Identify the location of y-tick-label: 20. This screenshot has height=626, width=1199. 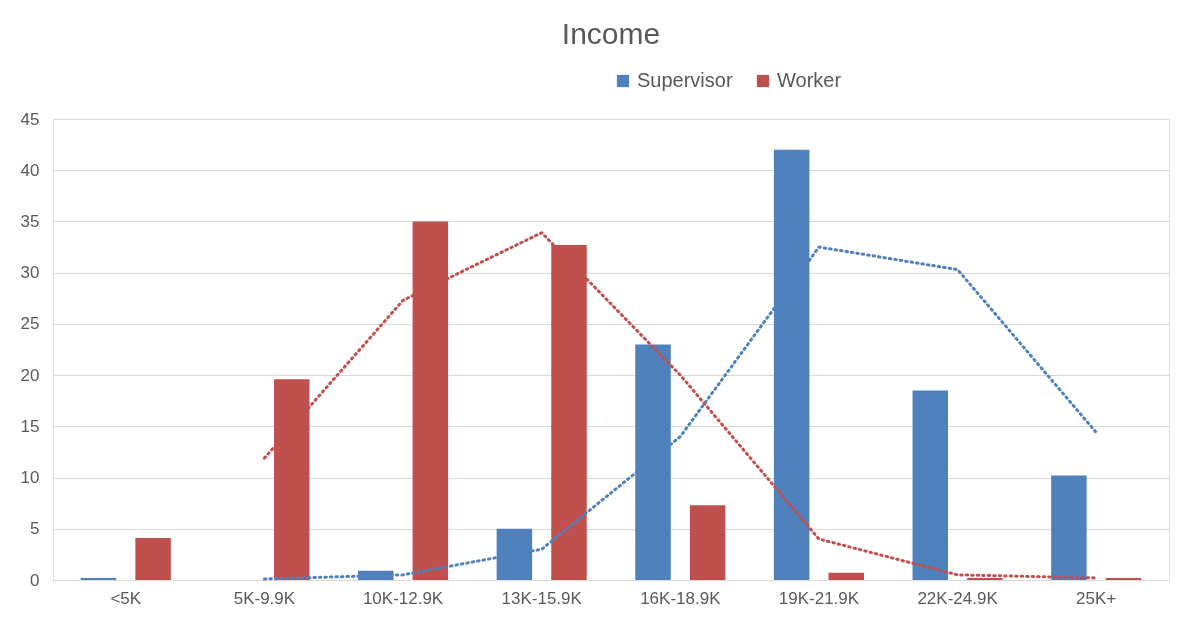
(30, 375).